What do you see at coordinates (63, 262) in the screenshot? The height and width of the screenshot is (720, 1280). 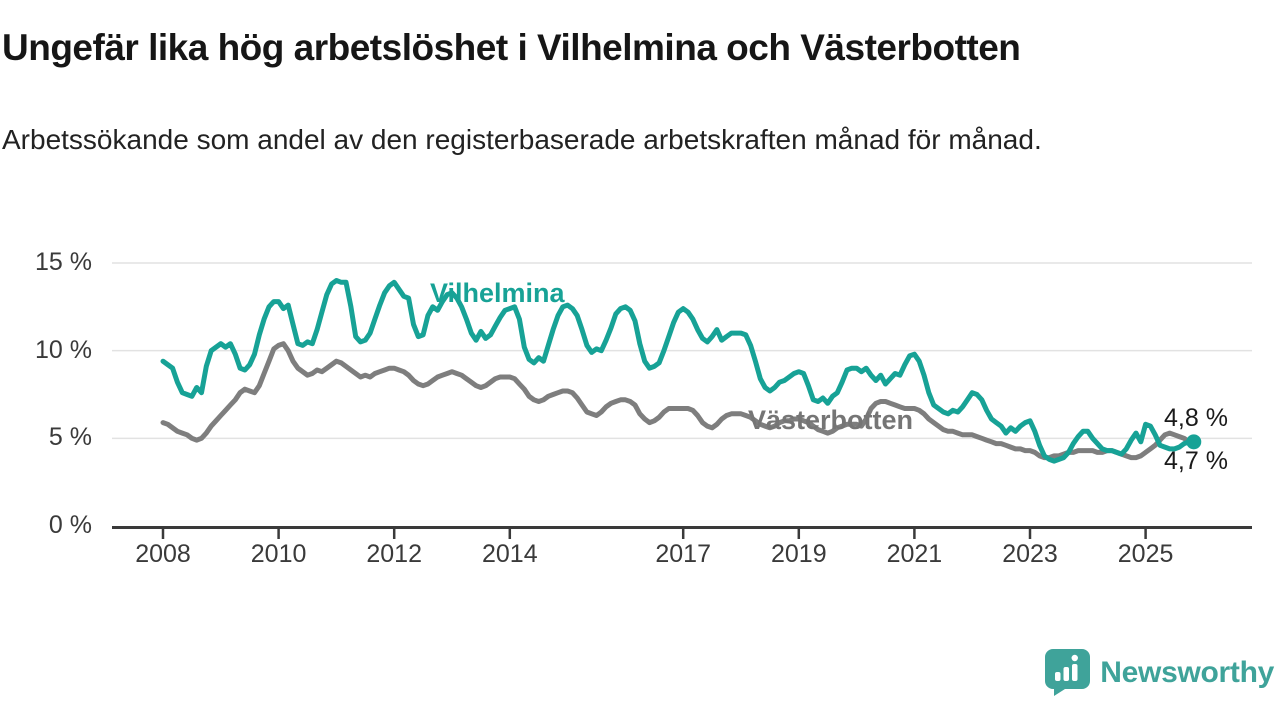 I see `y-tick-label: 15 %` at bounding box center [63, 262].